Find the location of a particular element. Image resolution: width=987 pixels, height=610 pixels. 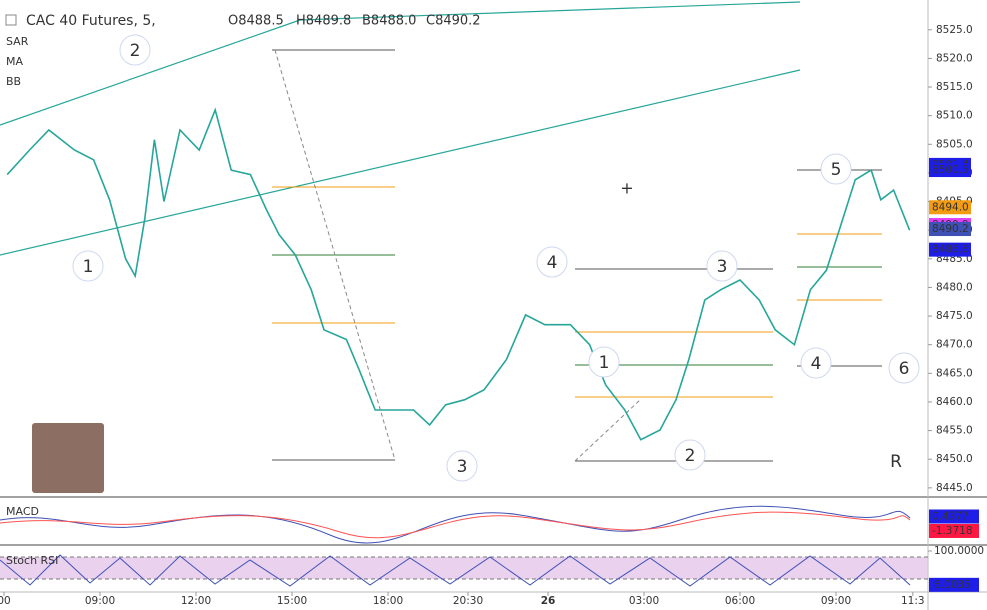

indicator-label: MA is located at coordinates (14, 61).